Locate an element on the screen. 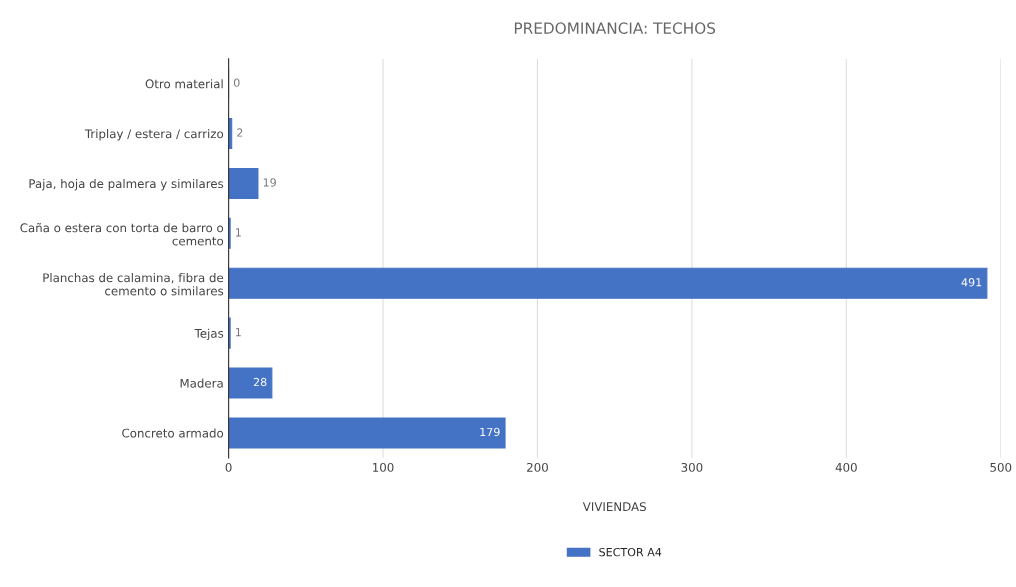 The height and width of the screenshot is (587, 1016). x-tick-label: 400 is located at coordinates (846, 467).